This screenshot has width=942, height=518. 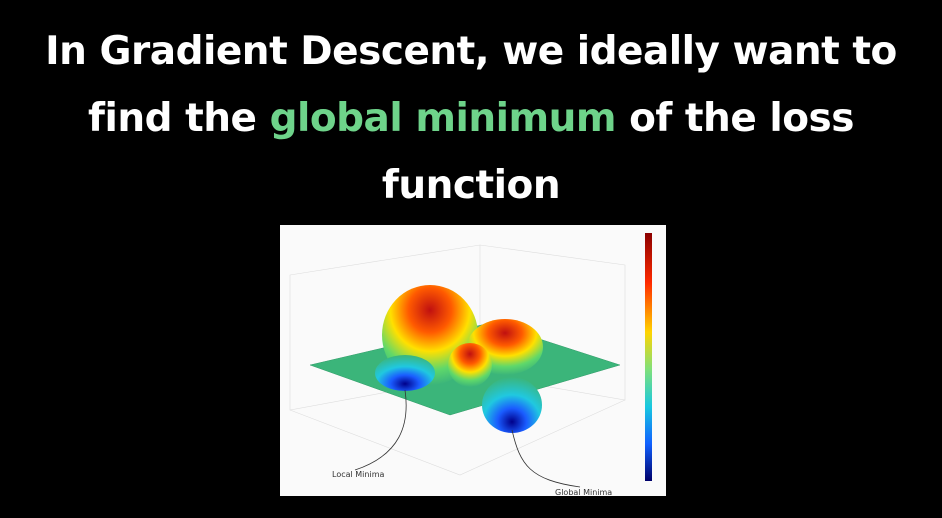 I want to click on local-minimum-pit, so click(x=405, y=373).